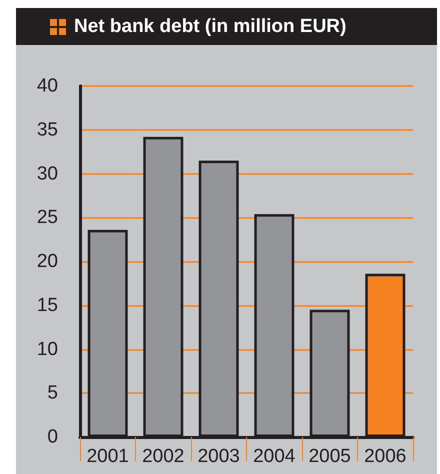  I want to click on x-tick-label: 2003, so click(219, 456).